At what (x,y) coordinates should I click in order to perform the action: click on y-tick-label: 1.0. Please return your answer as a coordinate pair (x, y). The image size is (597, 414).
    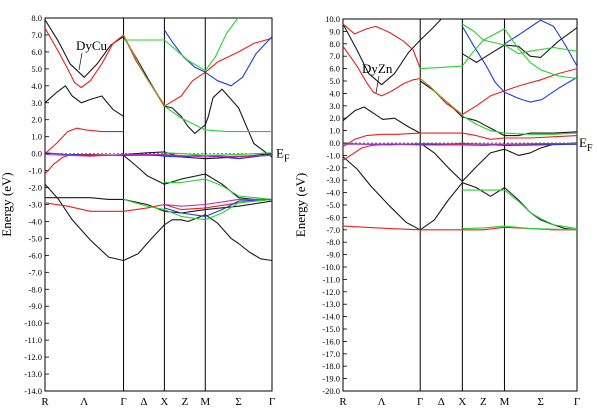
    Looking at the image, I should click on (334, 131).